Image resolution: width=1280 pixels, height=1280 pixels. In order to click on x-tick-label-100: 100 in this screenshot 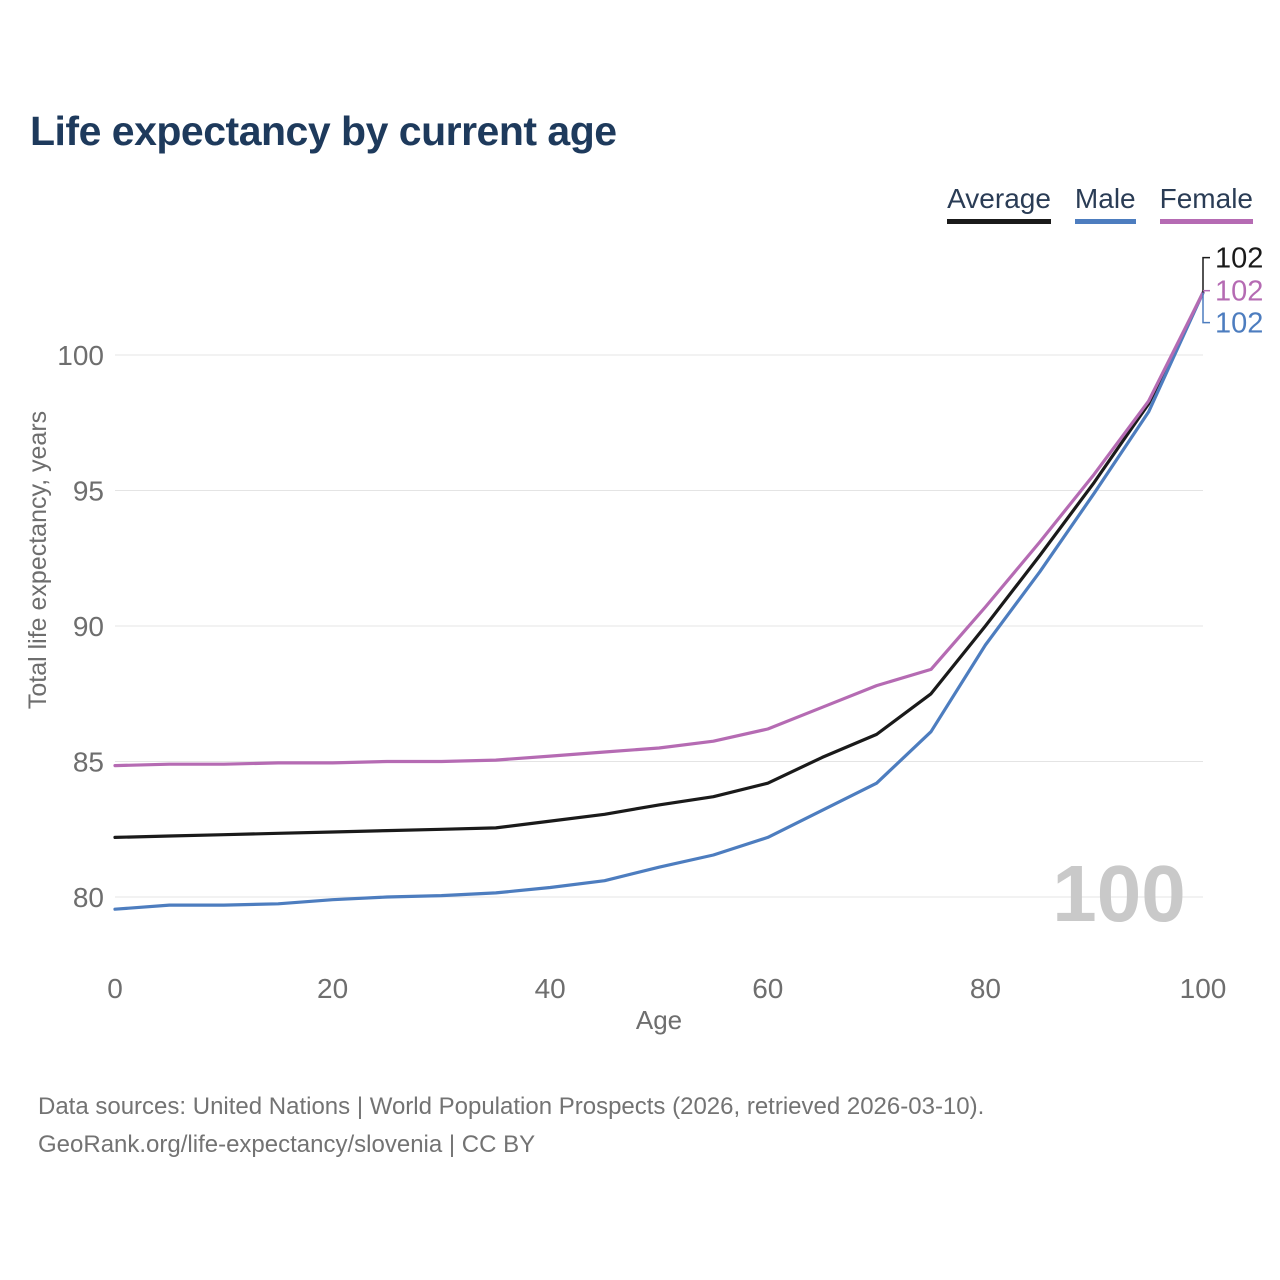, I will do `click(1203, 988)`.